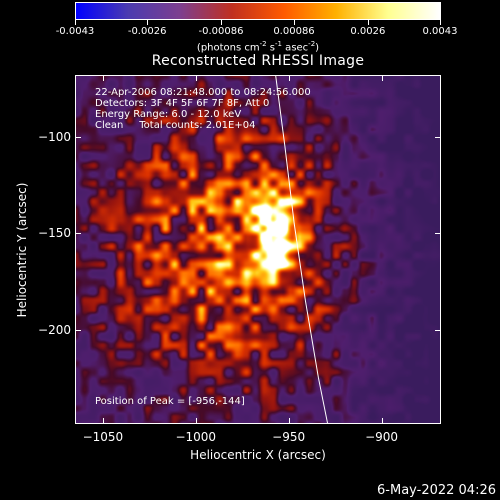 This screenshot has height=500, width=500. Describe the element at coordinates (175, 125) in the screenshot. I see `annotation-clean-counts: Clean Total counts: 2.01E+04` at that location.